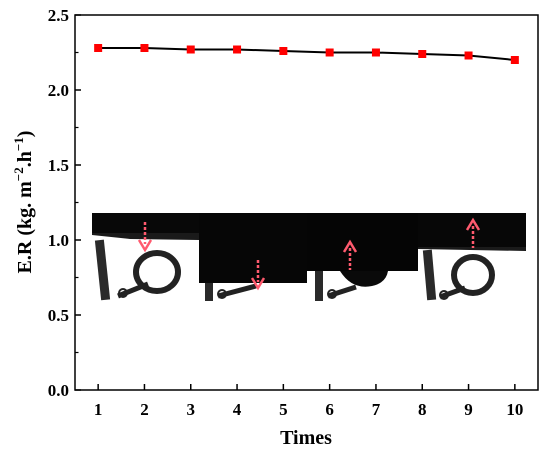 The width and height of the screenshot is (550, 456). What do you see at coordinates (144, 409) in the screenshot?
I see `x-tick-label-2: 2` at bounding box center [144, 409].